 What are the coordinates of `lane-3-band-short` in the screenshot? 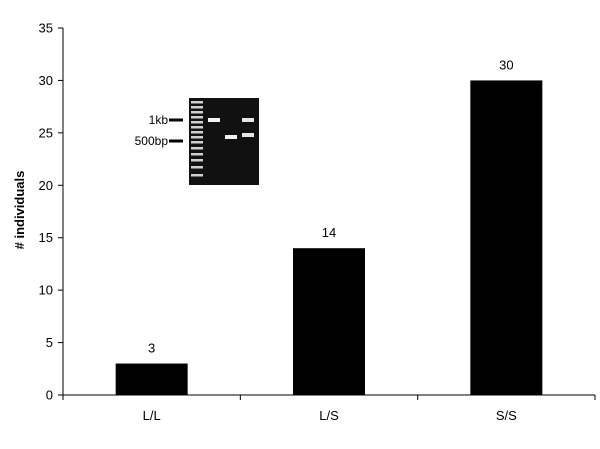 It's located at (248, 135).